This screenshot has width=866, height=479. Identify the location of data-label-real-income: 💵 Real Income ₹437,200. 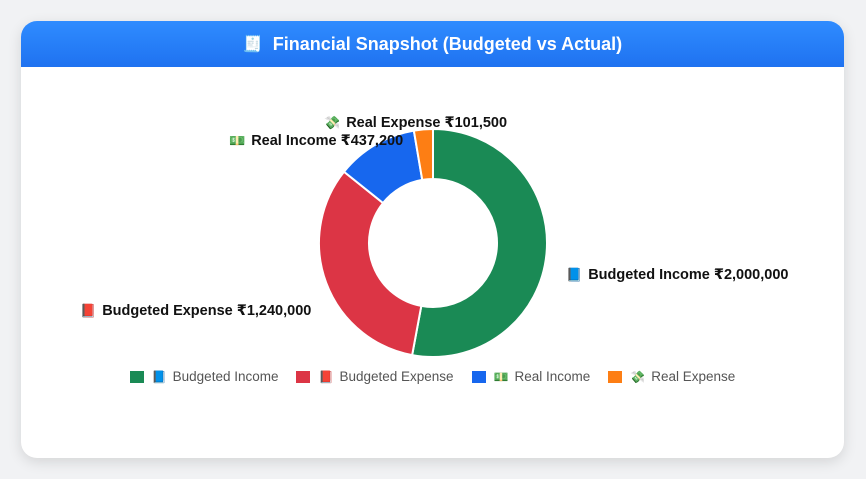
(316, 141).